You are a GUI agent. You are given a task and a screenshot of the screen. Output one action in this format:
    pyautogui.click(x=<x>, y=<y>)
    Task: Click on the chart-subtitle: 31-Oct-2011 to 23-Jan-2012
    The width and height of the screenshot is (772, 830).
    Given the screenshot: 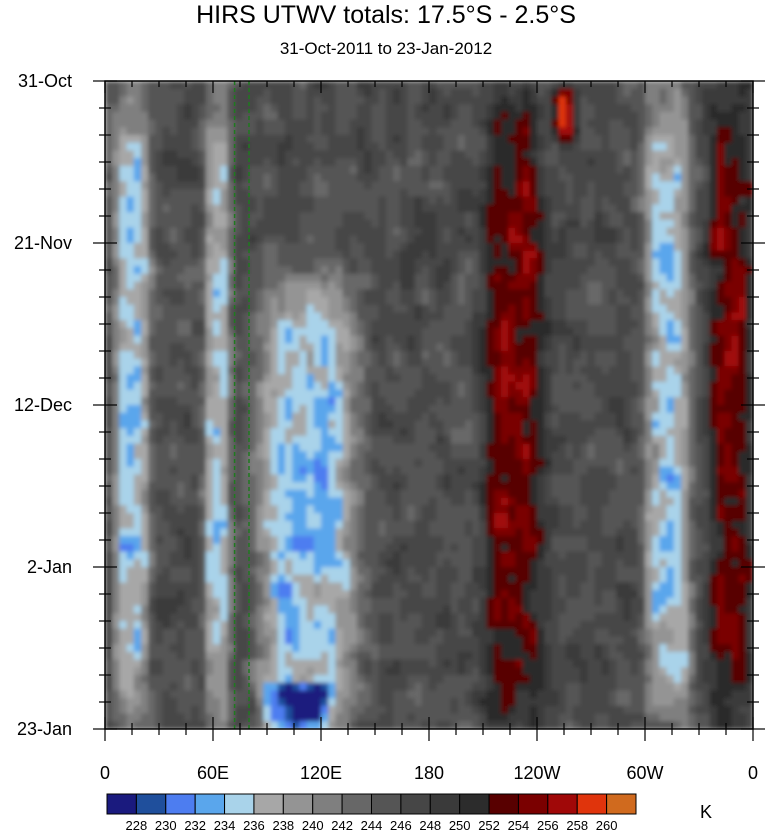 What is the action you would take?
    pyautogui.click(x=386, y=48)
    